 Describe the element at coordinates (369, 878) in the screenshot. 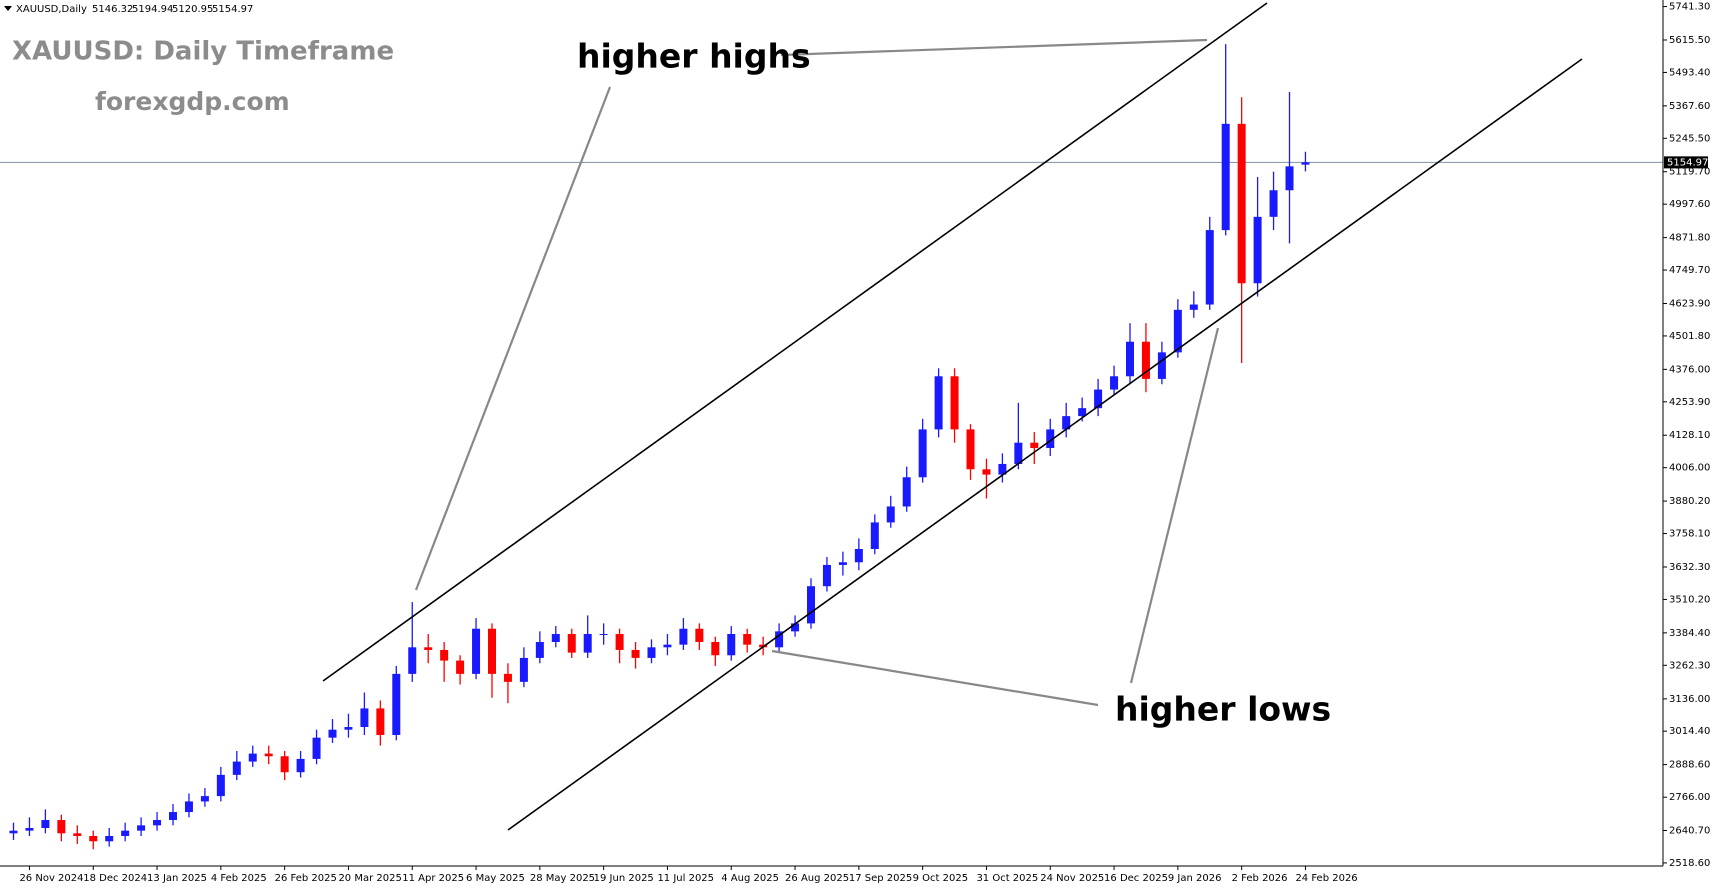

I see `x-tick-label: 20 Mar 2025` at that location.